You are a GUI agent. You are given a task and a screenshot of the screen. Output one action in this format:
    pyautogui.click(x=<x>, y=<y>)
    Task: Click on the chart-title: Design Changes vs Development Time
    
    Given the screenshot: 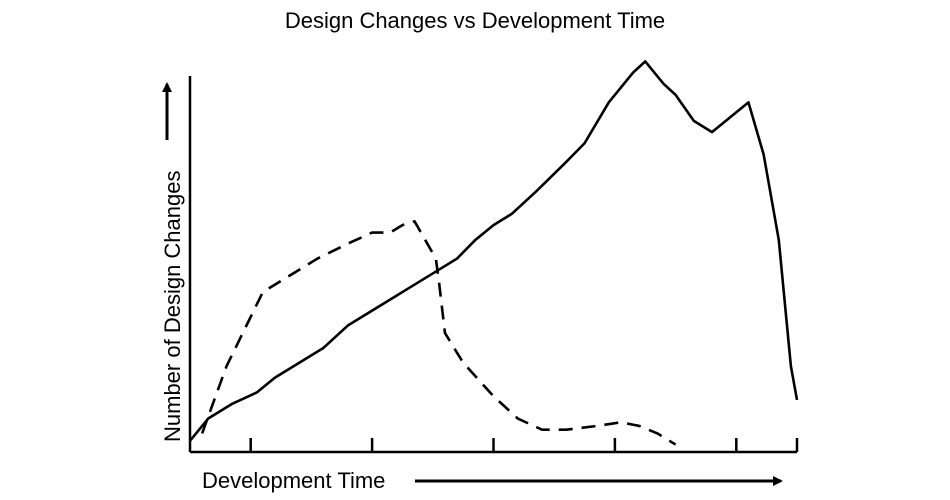 What is the action you would take?
    pyautogui.click(x=475, y=20)
    